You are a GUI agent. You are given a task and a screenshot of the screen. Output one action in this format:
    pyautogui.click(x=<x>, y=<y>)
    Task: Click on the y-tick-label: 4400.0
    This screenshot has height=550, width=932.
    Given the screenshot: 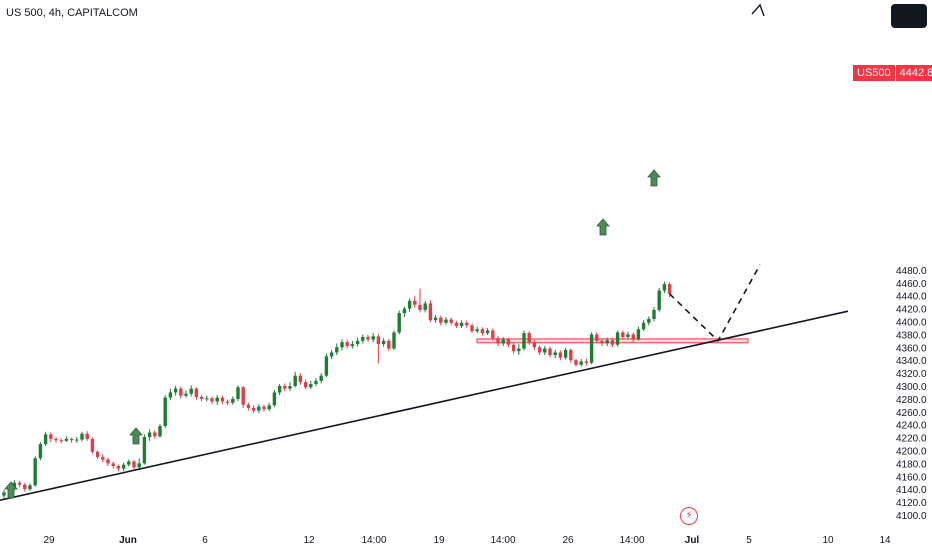 What is the action you would take?
    pyautogui.click(x=911, y=323)
    